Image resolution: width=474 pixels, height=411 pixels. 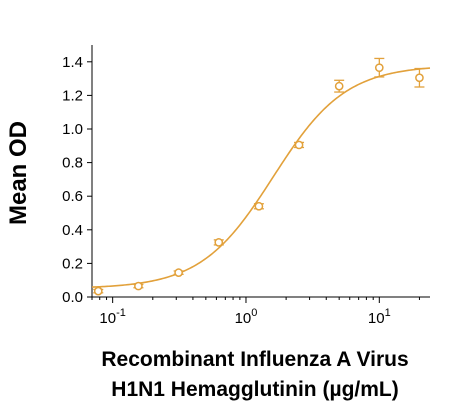 I want to click on x-tick-label: 10⁰, so click(x=246, y=317).